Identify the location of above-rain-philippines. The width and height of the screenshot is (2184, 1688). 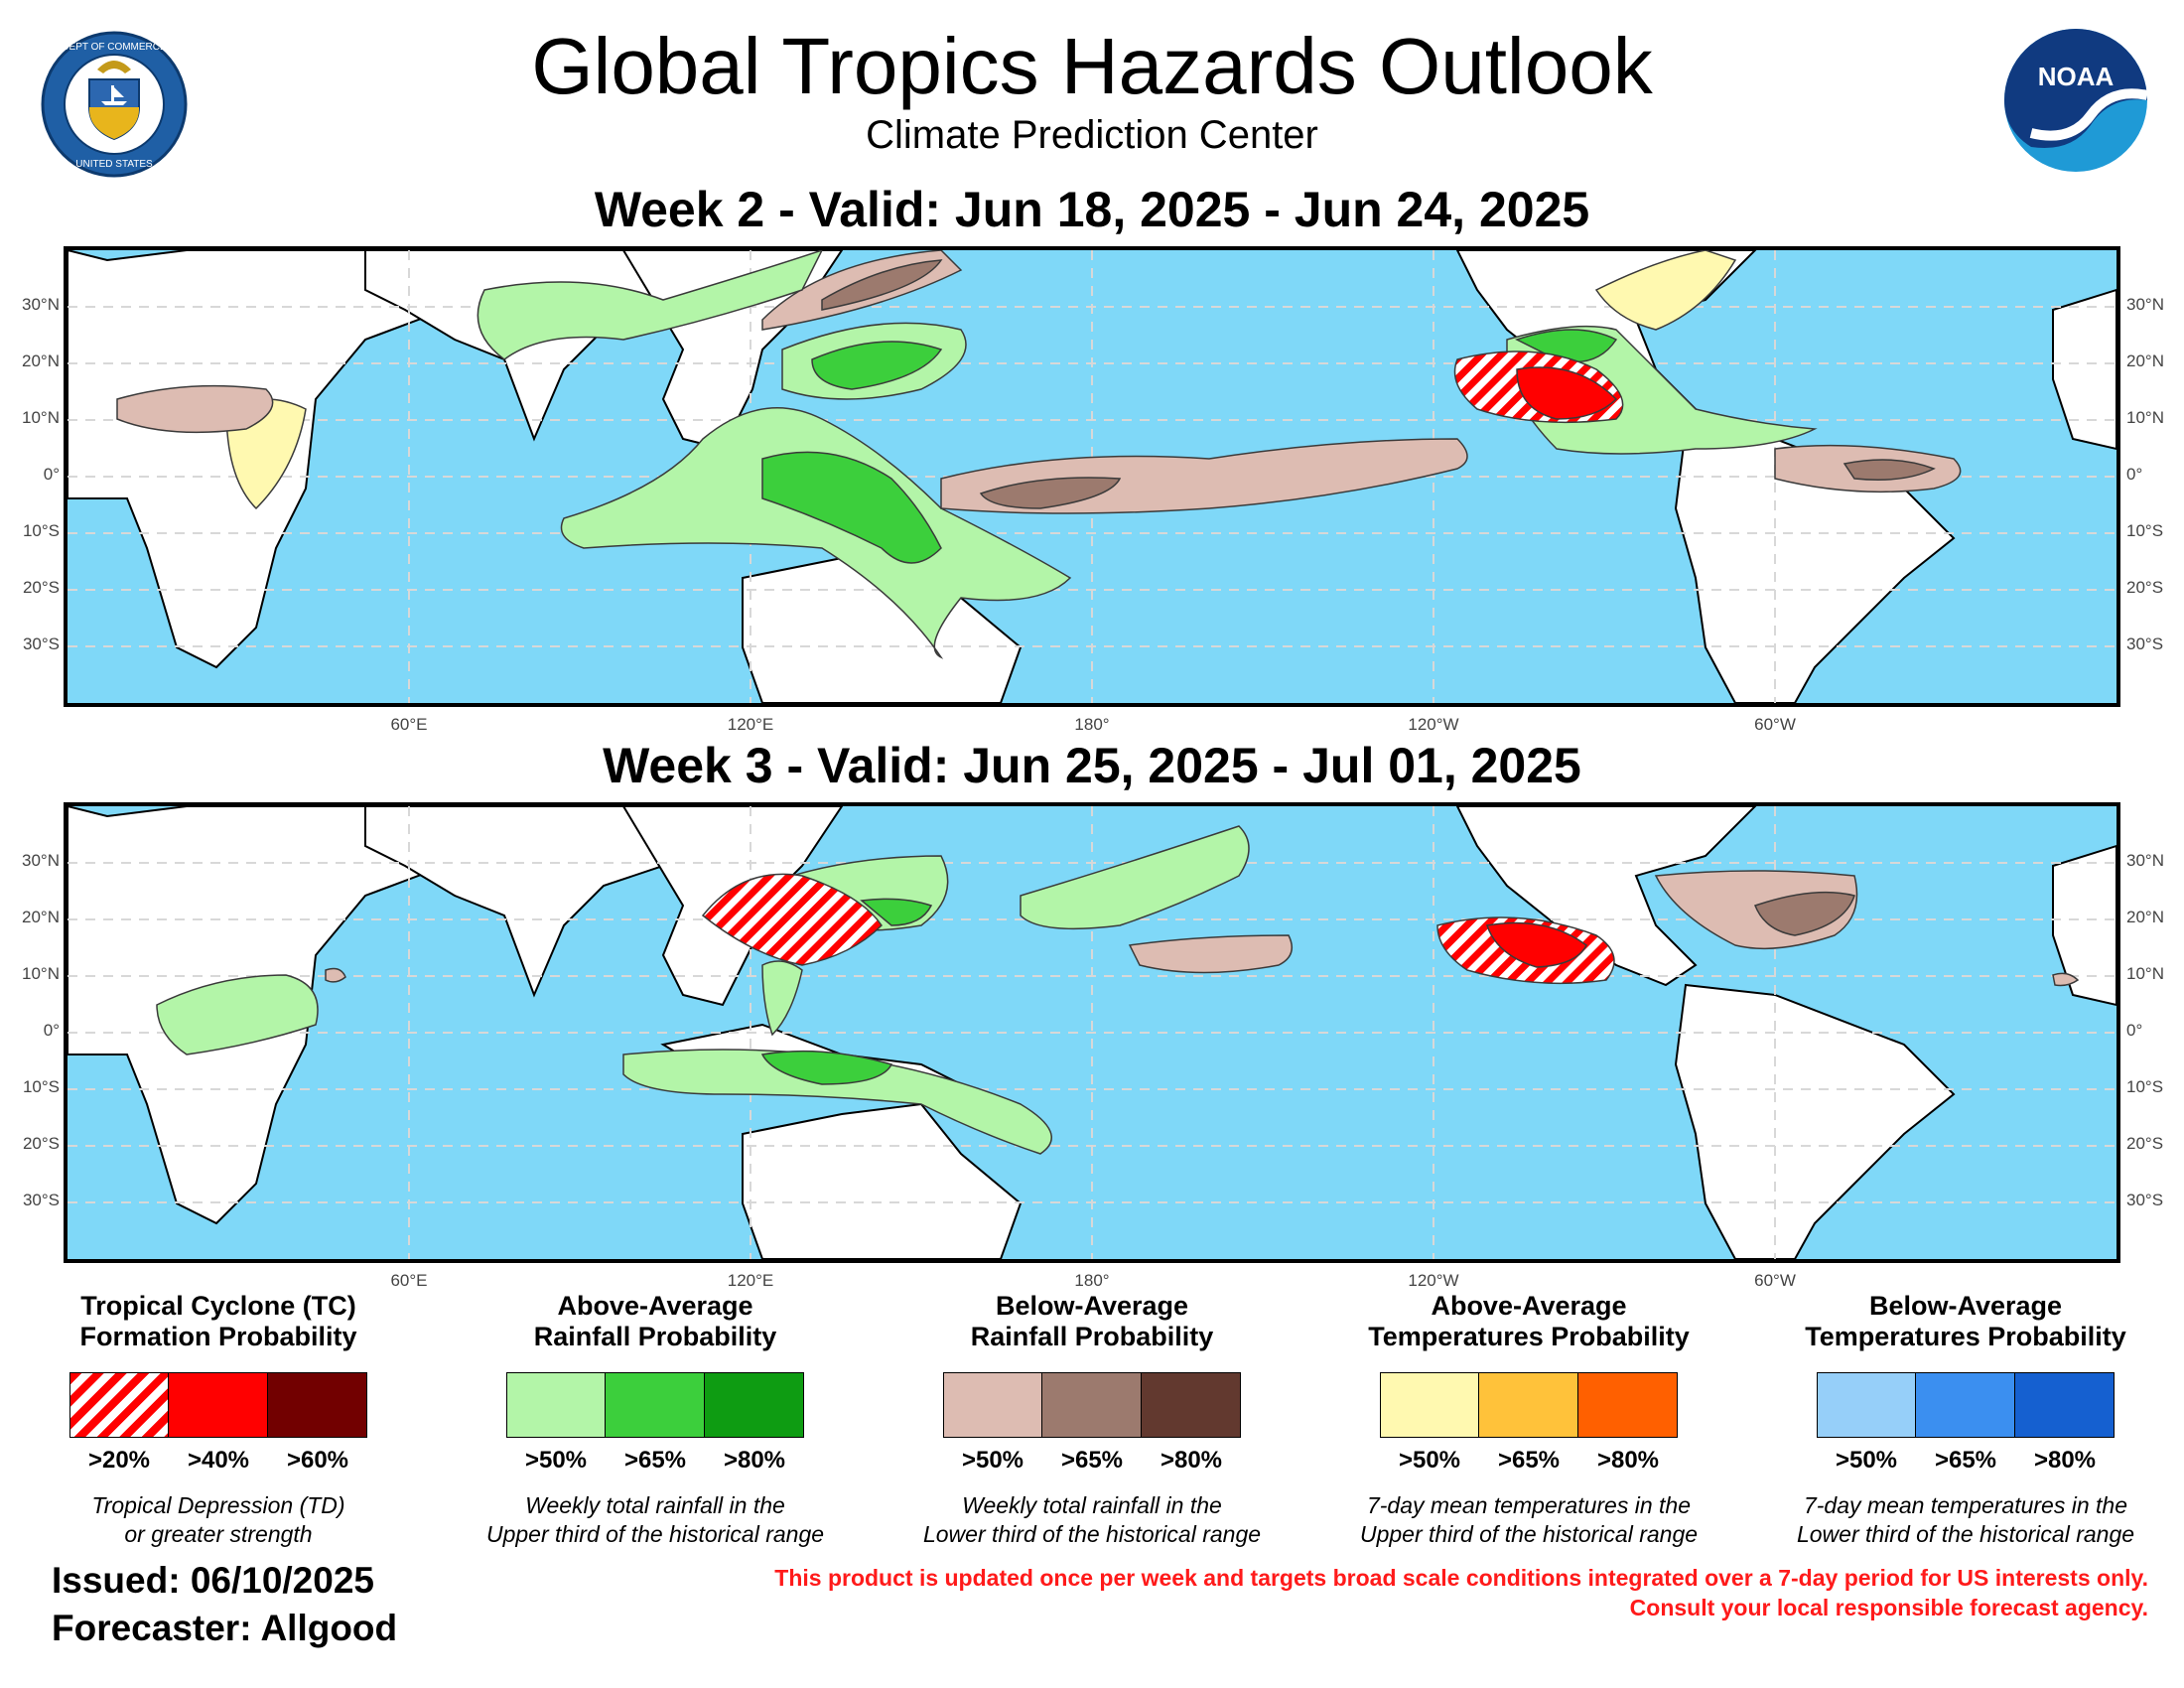
(782, 998).